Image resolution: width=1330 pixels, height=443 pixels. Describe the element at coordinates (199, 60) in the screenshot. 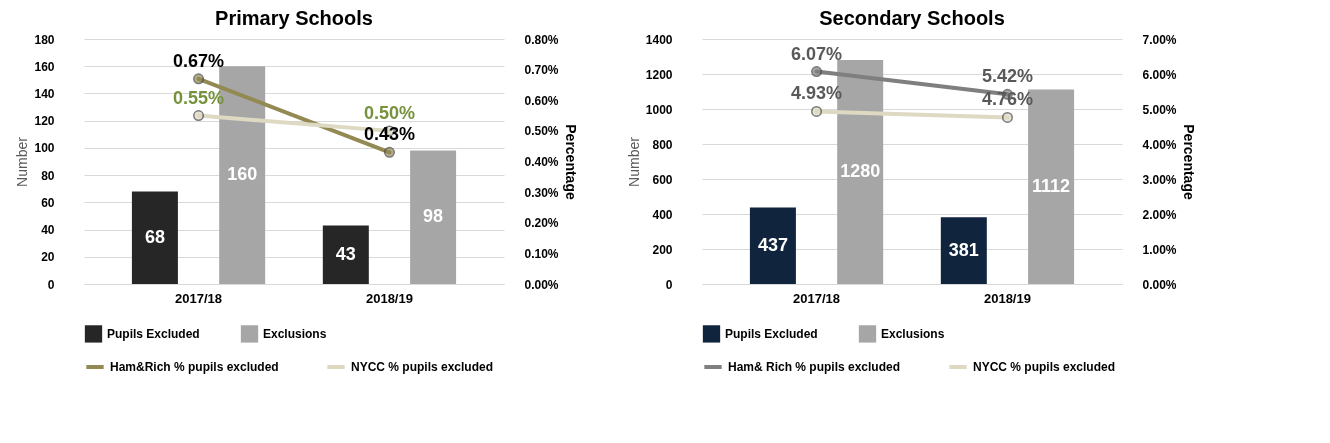

I see `data-label: 0.67%` at that location.